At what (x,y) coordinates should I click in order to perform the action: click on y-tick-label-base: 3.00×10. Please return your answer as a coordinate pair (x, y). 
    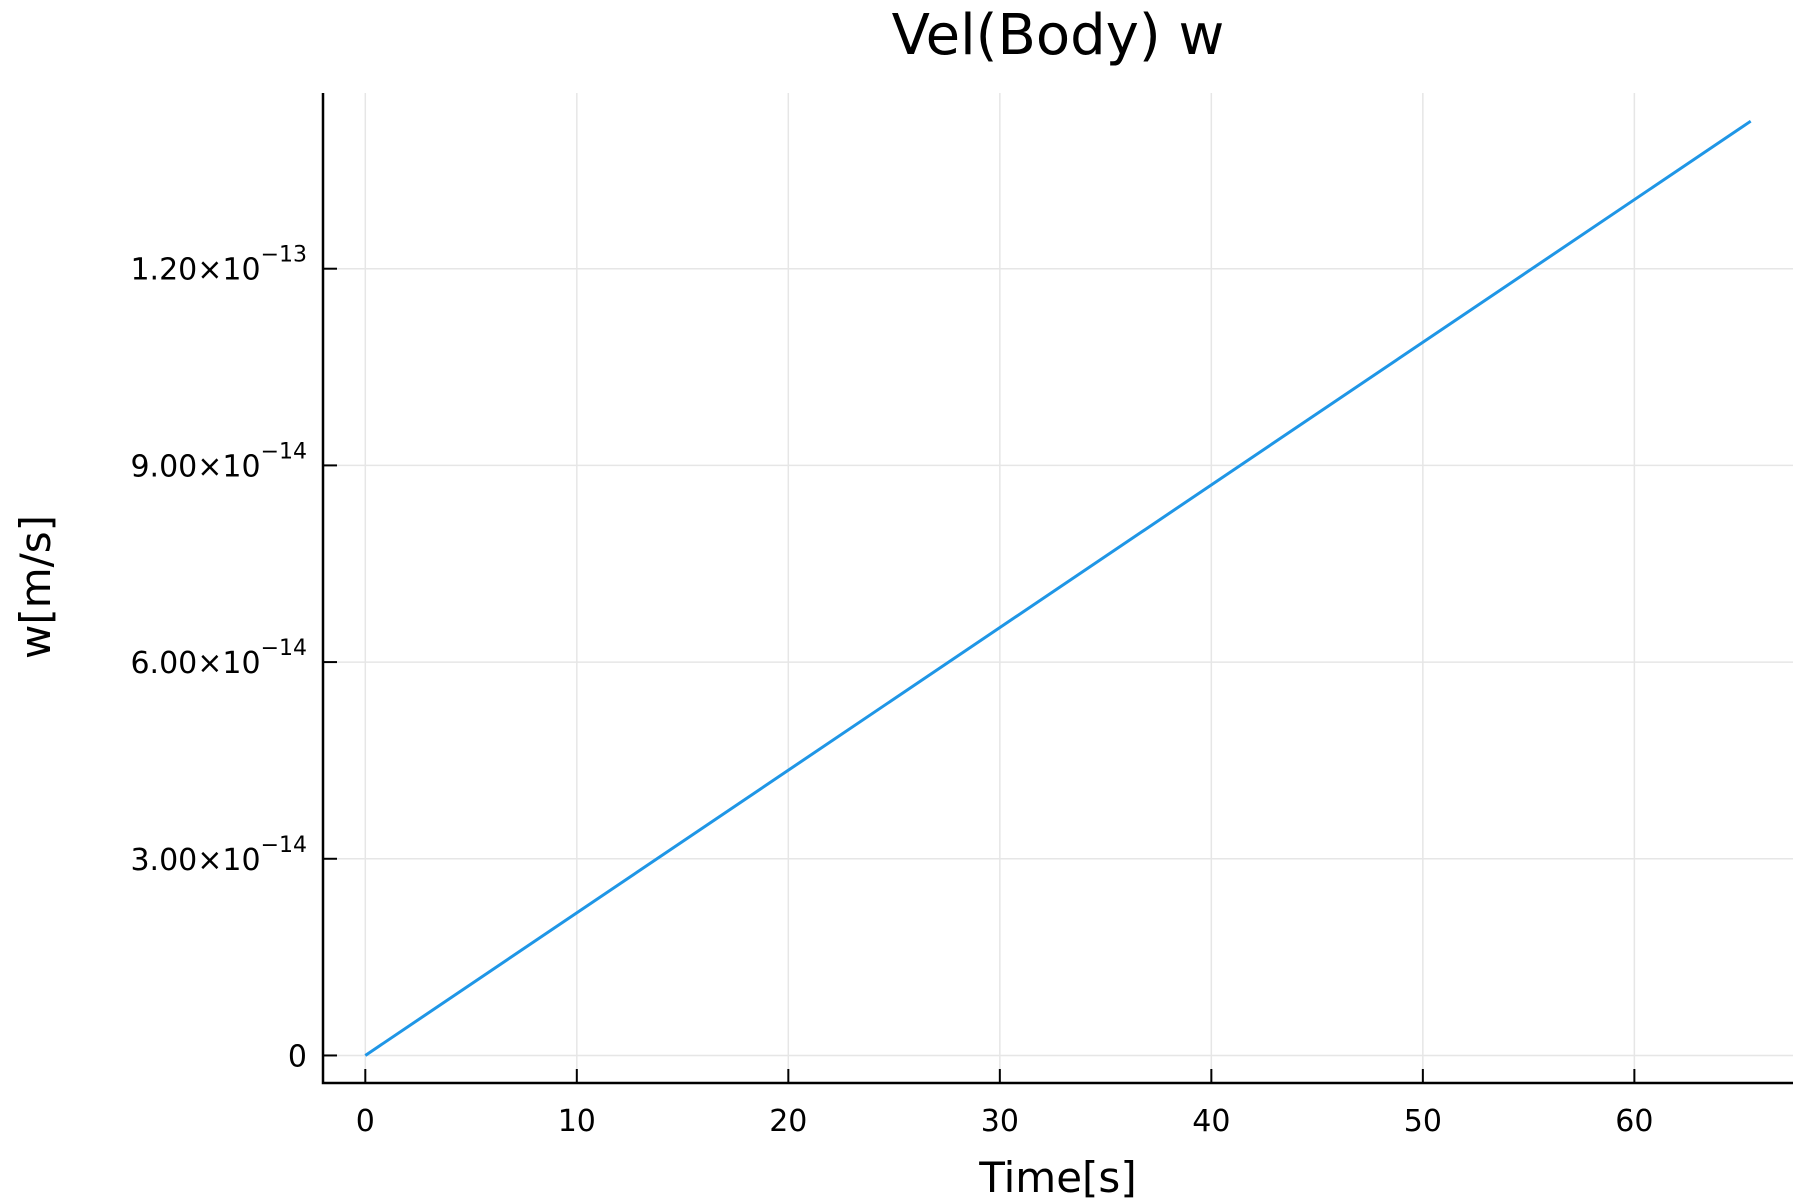
    Looking at the image, I should click on (195, 860).